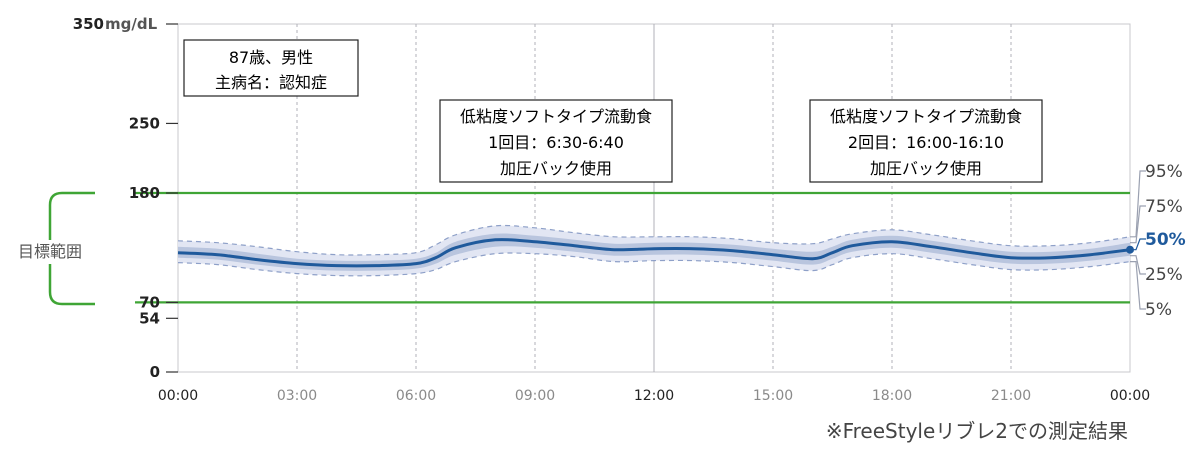  I want to click on percentile-label-75%: 75%, so click(1164, 207).